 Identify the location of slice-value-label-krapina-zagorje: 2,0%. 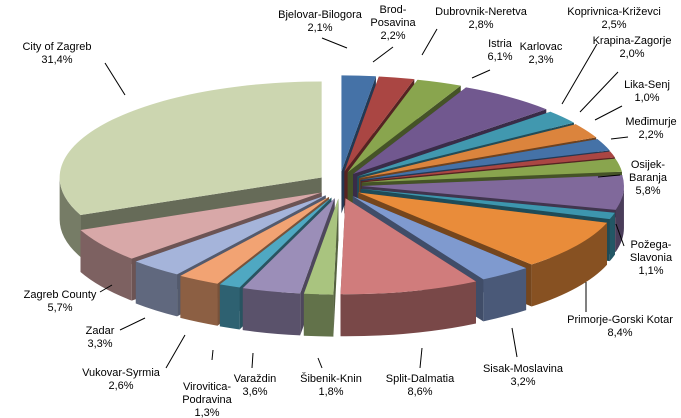
(631, 54).